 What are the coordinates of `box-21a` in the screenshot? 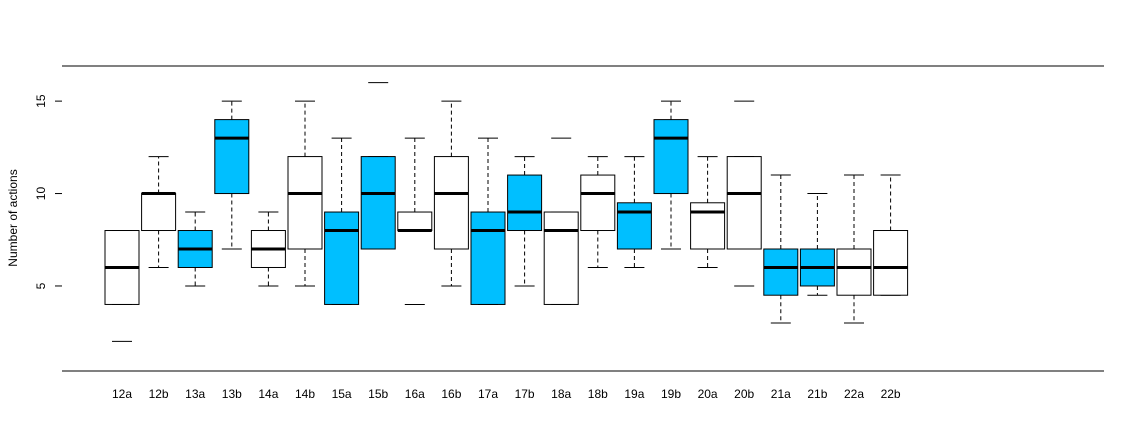 It's located at (781, 249).